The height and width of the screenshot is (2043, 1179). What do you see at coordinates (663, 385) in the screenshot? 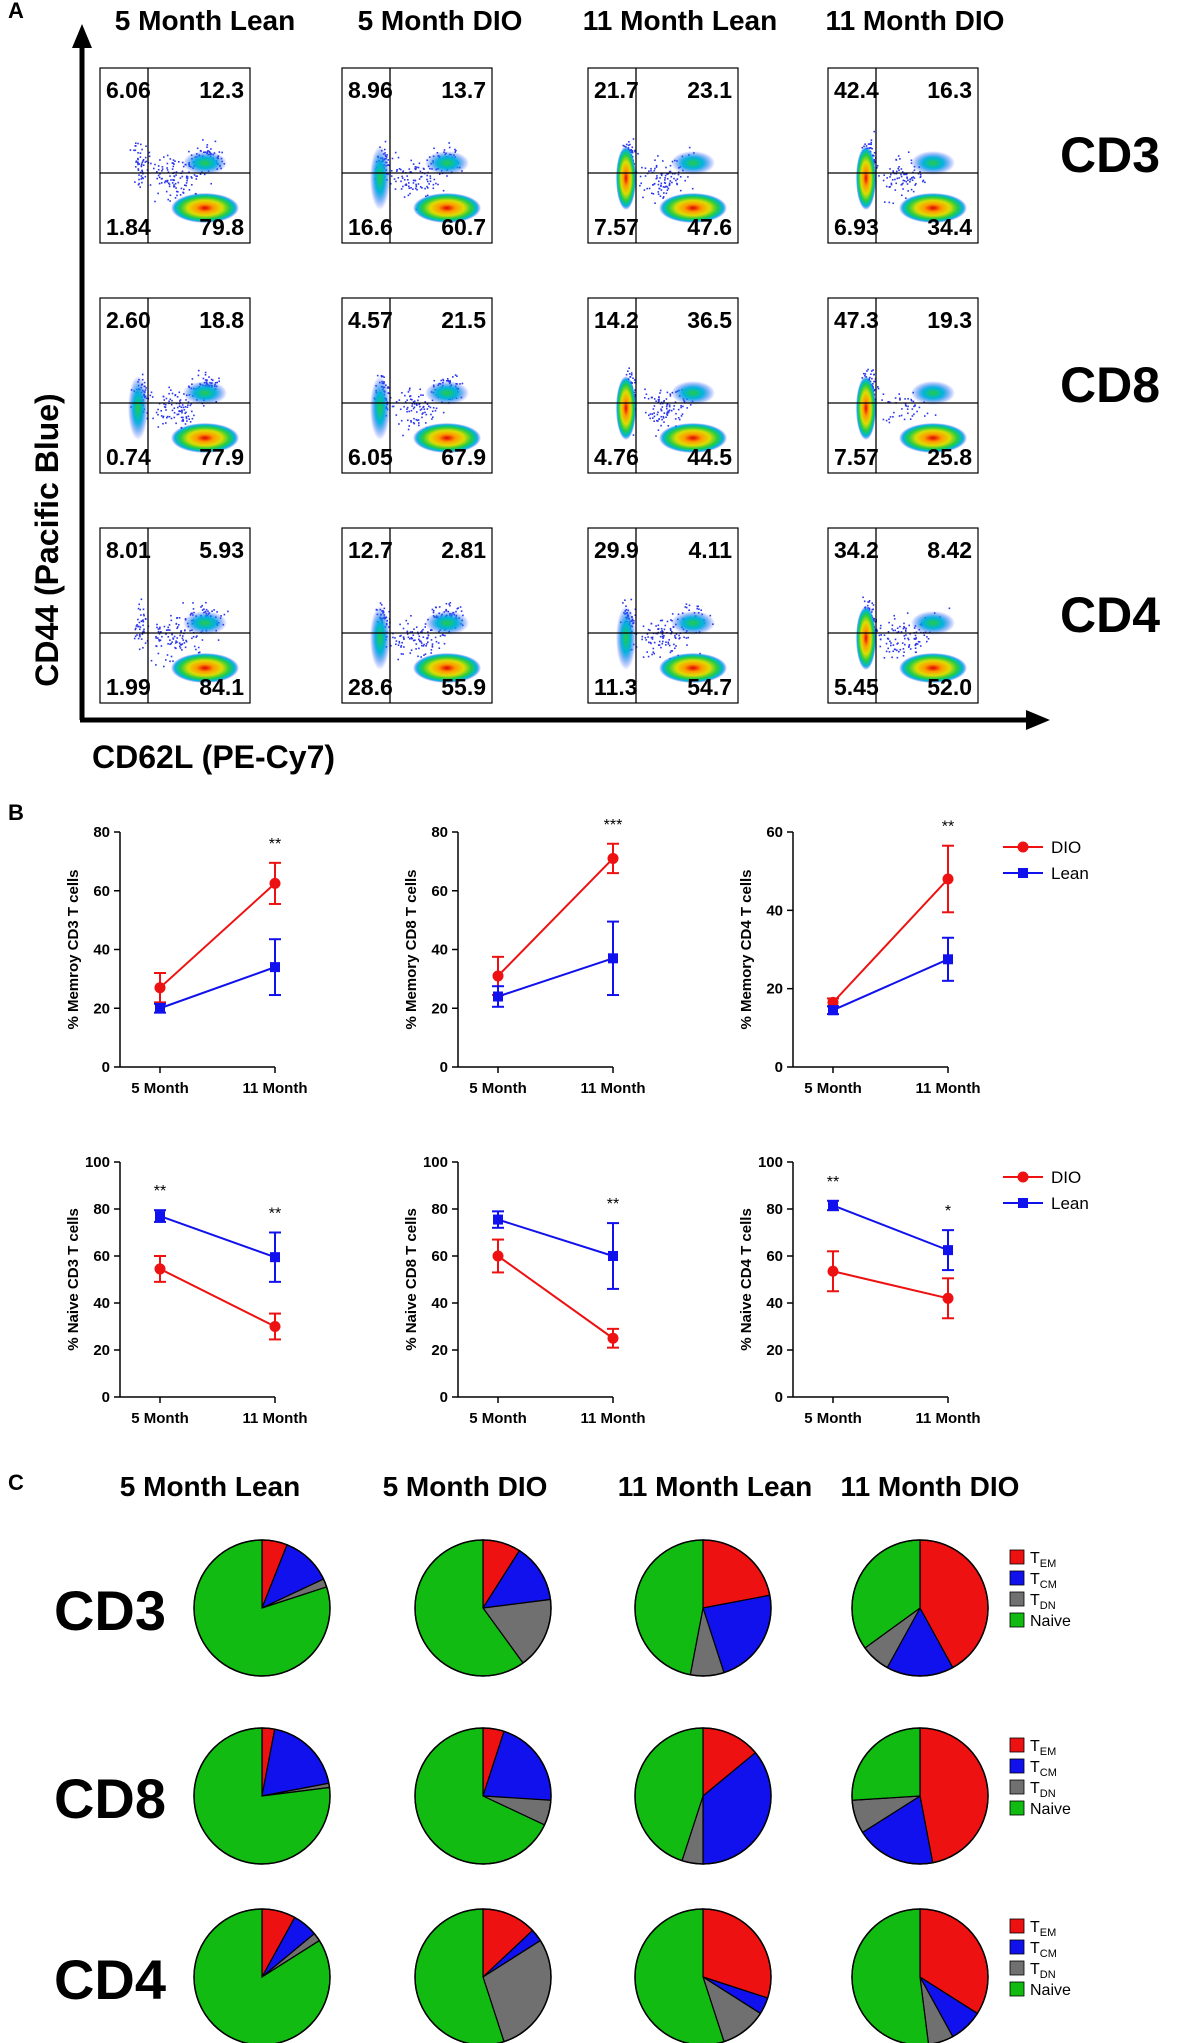
I see `flow-plot: 14.2 36.54.76 44.5` at bounding box center [663, 385].